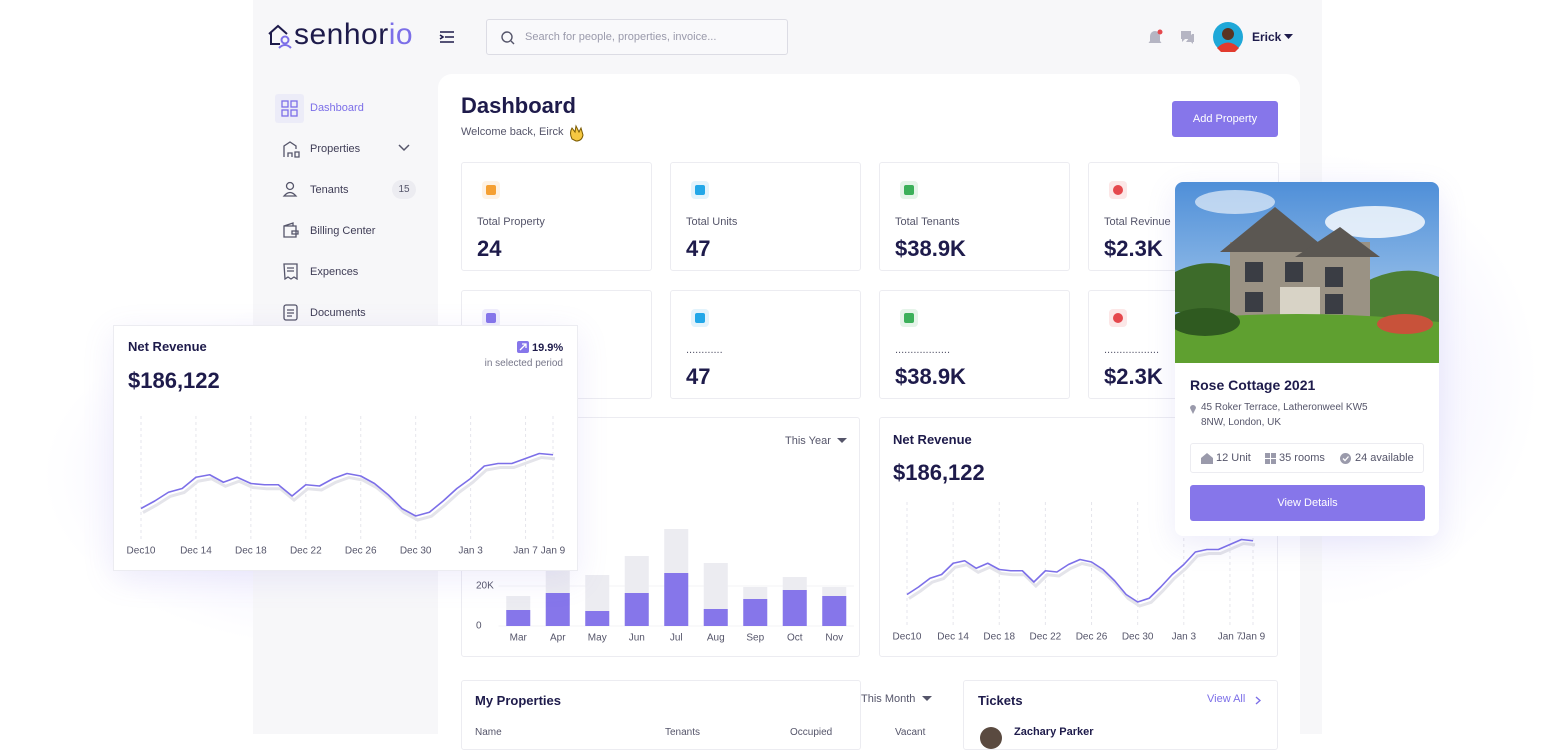  What do you see at coordinates (676, 638) in the screenshot?
I see `x-tick-label: Jul` at bounding box center [676, 638].